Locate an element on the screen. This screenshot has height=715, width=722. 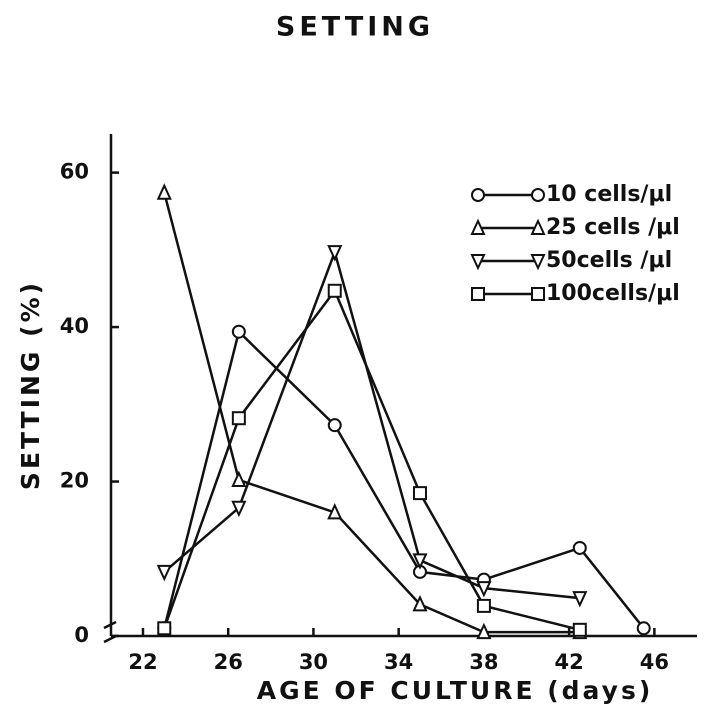
x-tick-label: 30 is located at coordinates (313, 662).